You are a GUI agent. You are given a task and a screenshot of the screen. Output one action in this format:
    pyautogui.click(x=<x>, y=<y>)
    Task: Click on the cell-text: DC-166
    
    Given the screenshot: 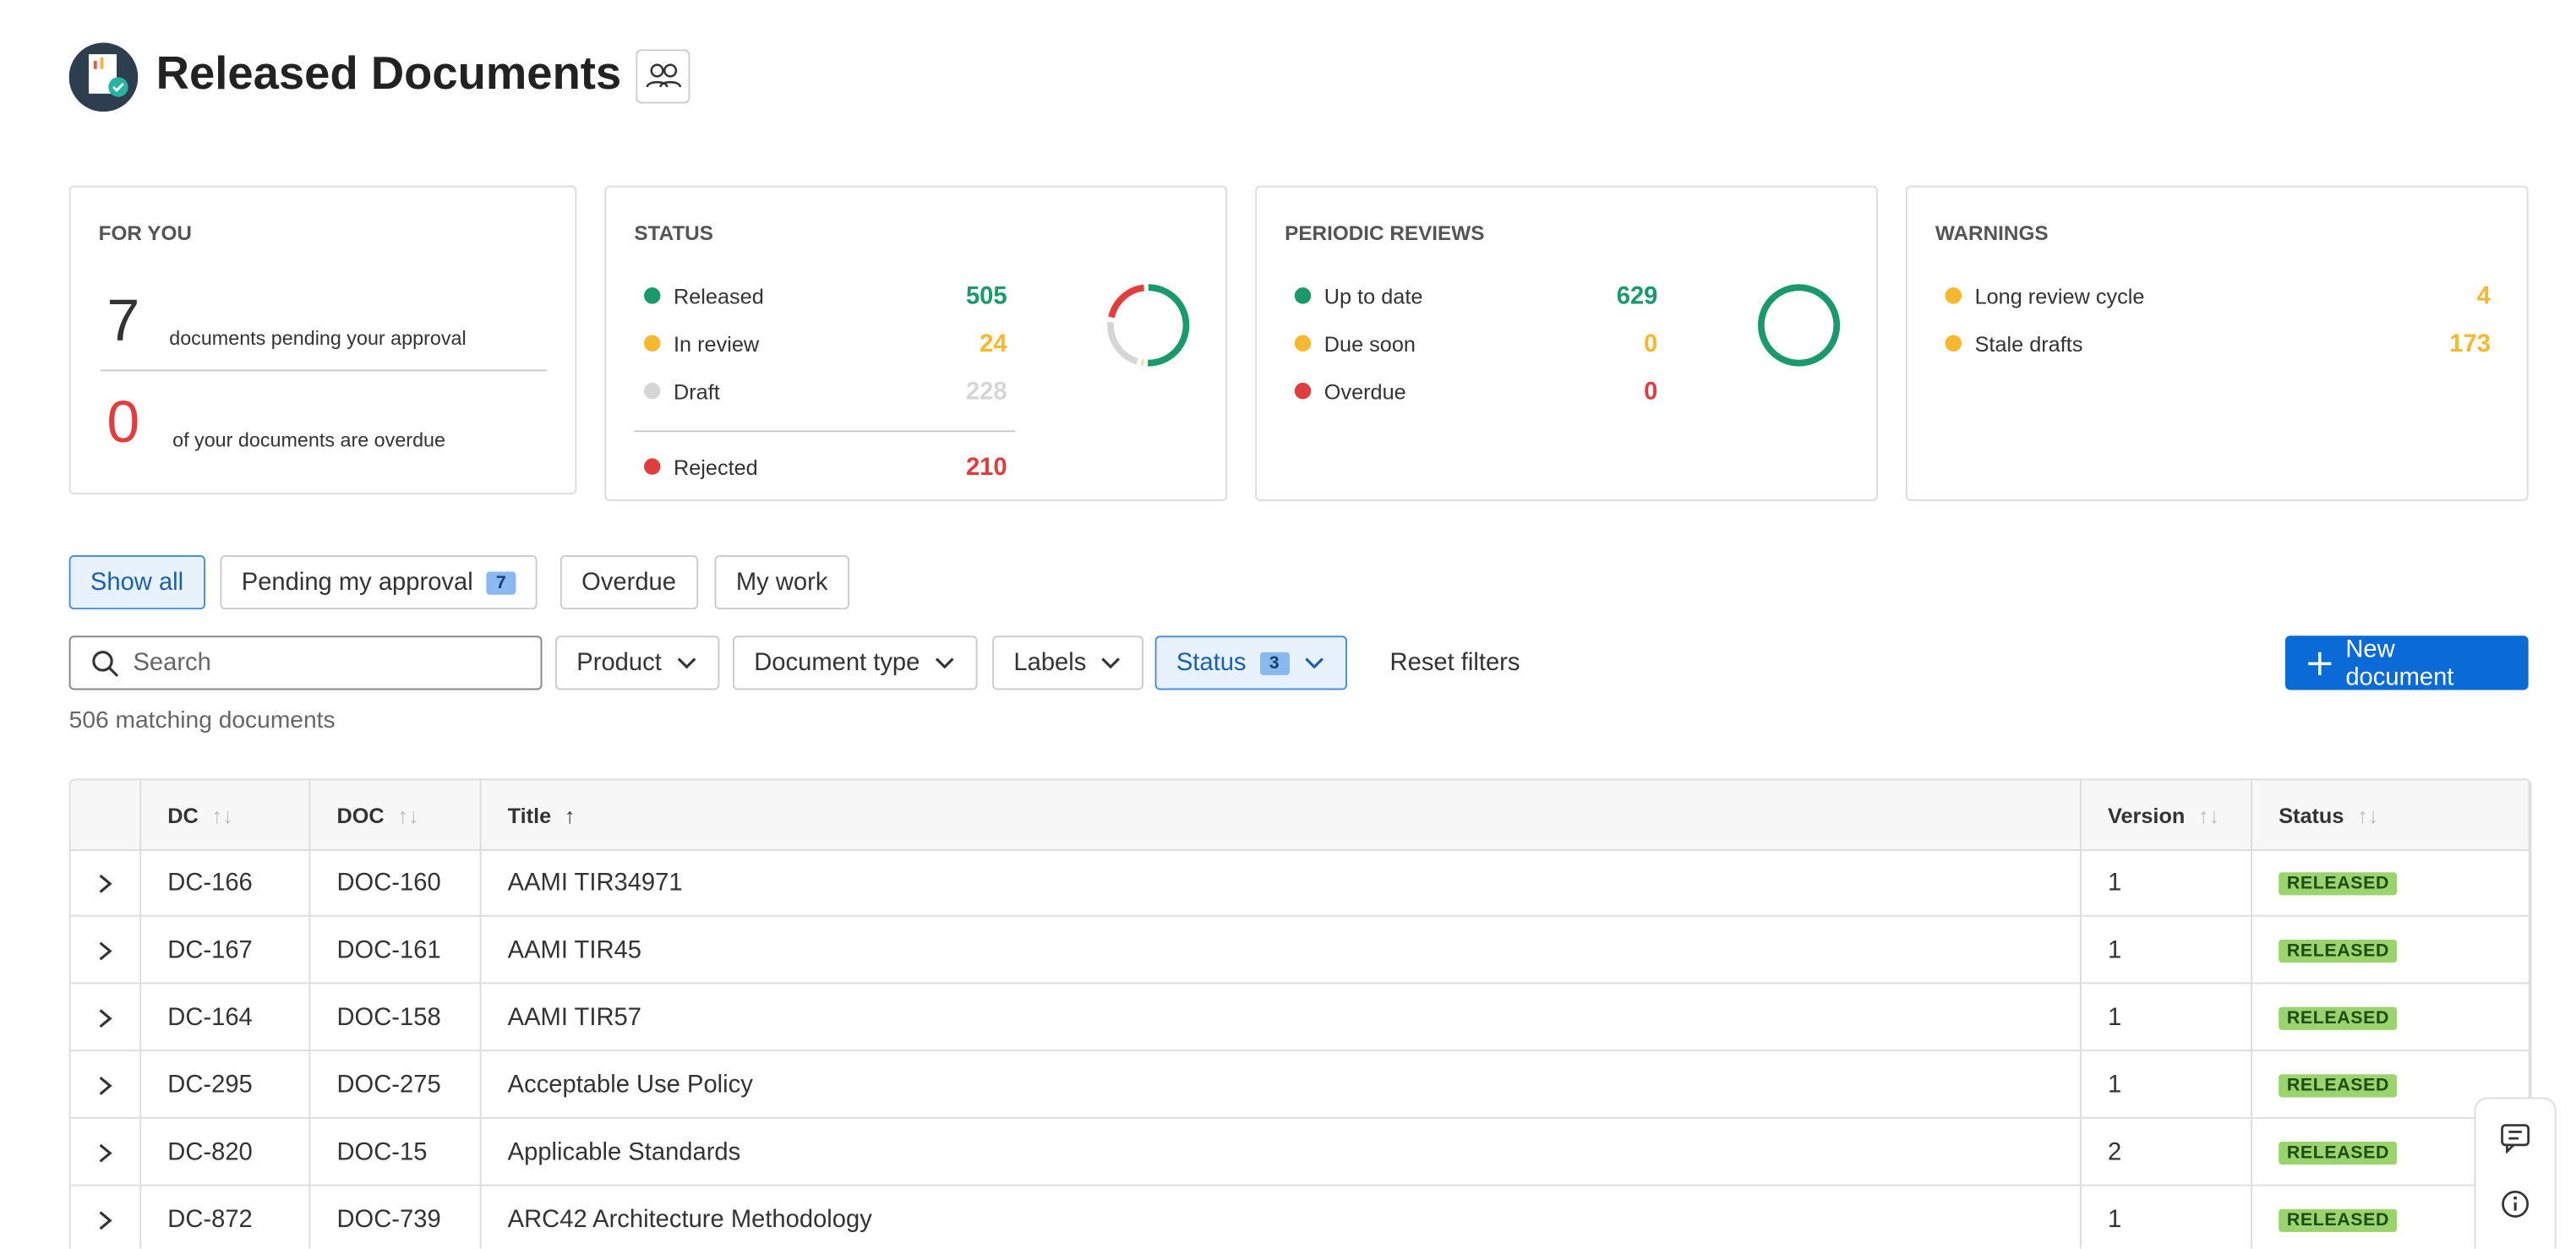 What is the action you would take?
    pyautogui.click(x=210, y=883)
    